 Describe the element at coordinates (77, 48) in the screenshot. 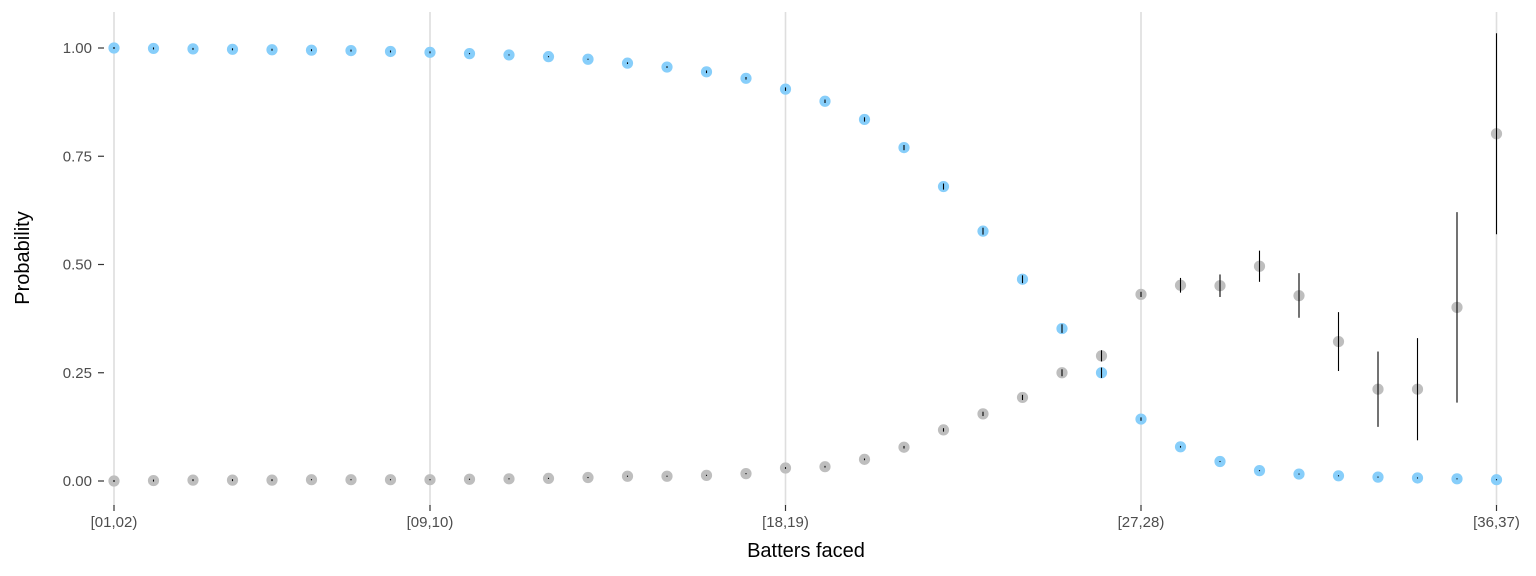

I see `y-tick-label-4: 1.00` at that location.